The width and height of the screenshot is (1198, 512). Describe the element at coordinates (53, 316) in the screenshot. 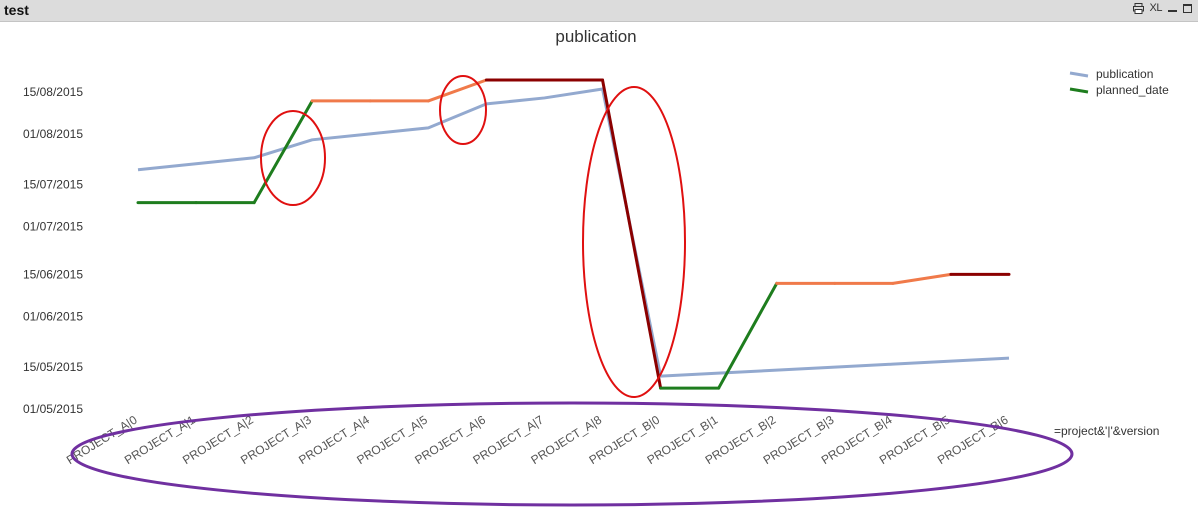

I see `y-tick-label: 01/06/2015` at that location.